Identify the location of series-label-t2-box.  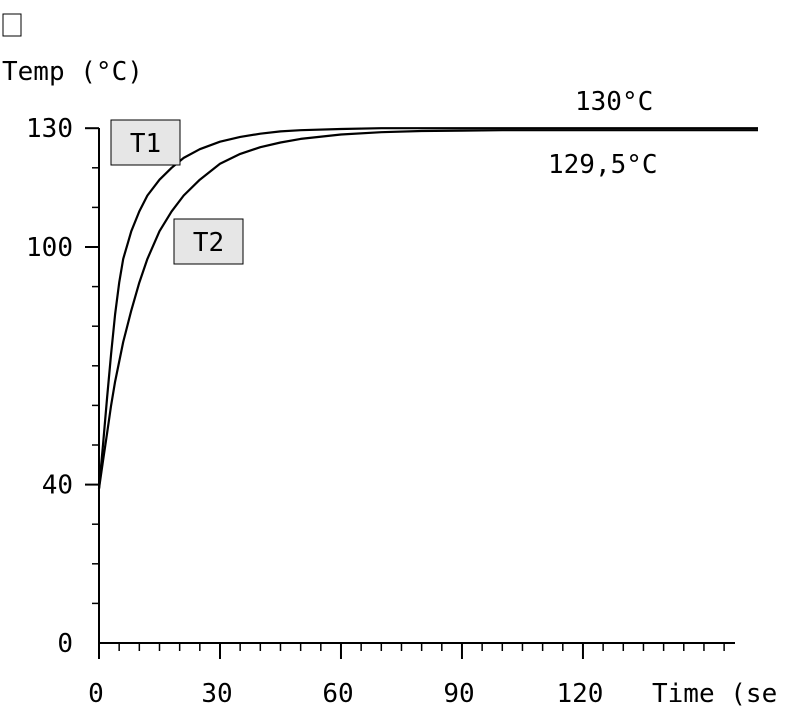
(208, 241).